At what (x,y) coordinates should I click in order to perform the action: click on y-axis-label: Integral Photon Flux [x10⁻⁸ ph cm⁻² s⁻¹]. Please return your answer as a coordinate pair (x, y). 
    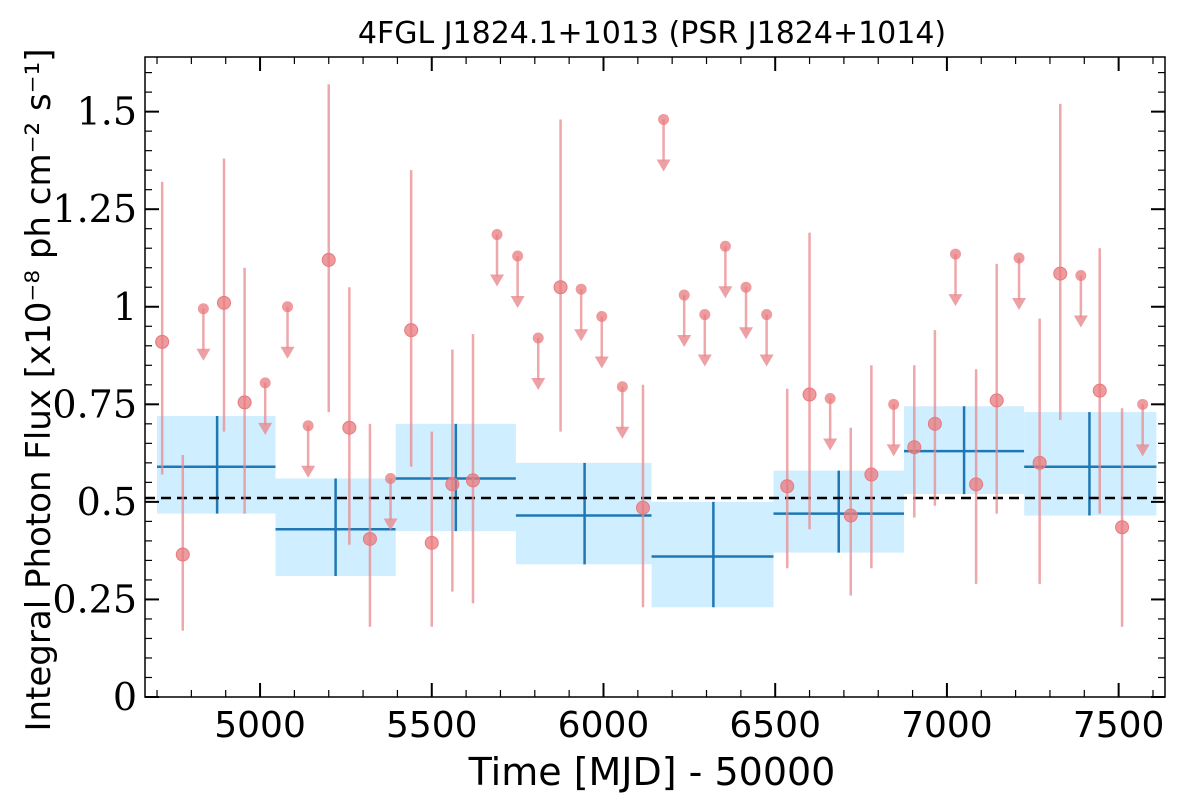
    Looking at the image, I should click on (39, 389).